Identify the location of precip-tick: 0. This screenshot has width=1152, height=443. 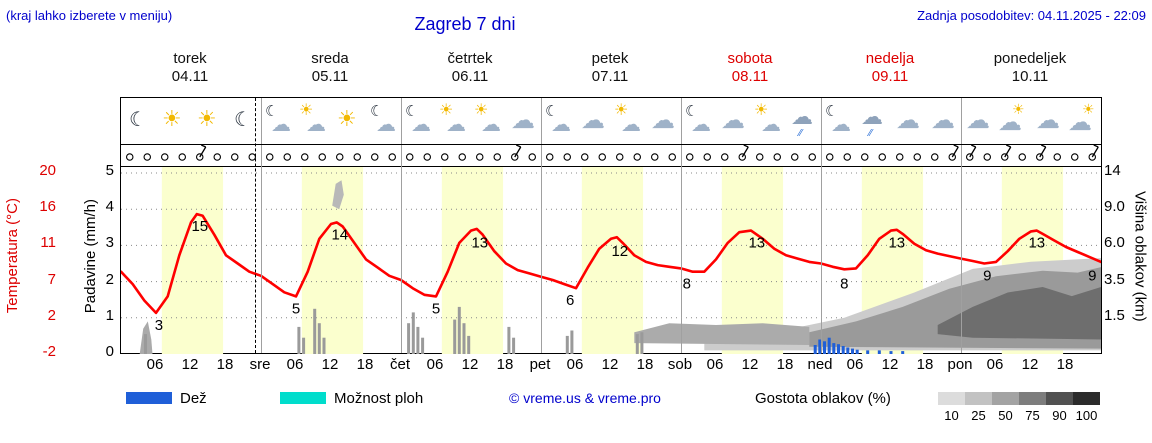
(109, 351).